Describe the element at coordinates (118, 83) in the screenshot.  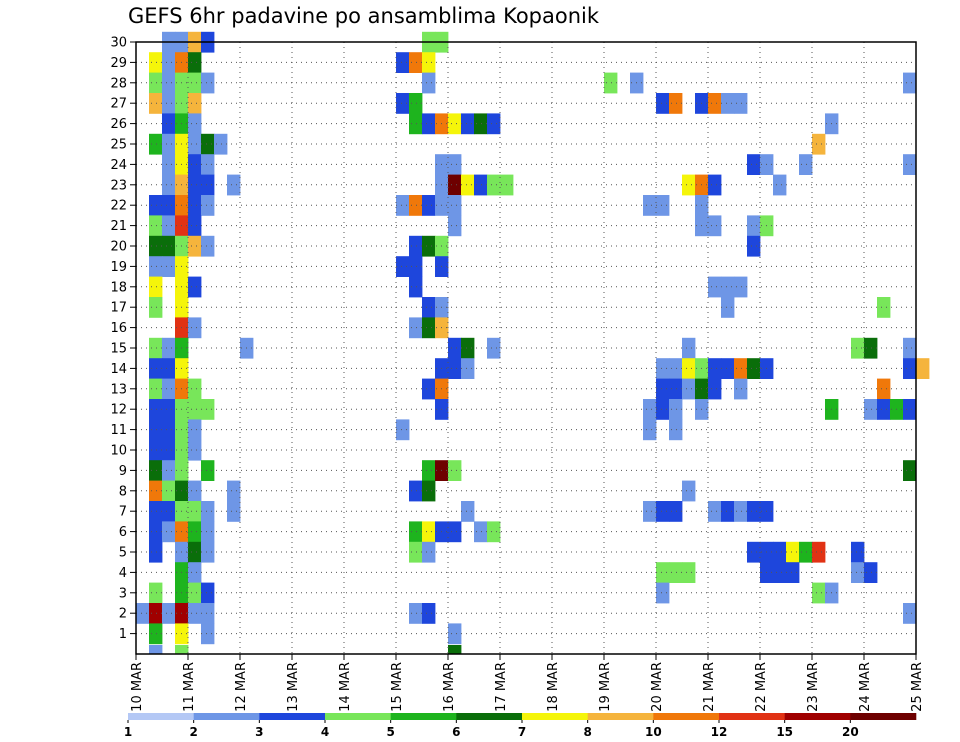
I see `y-tick-label: 28` at that location.